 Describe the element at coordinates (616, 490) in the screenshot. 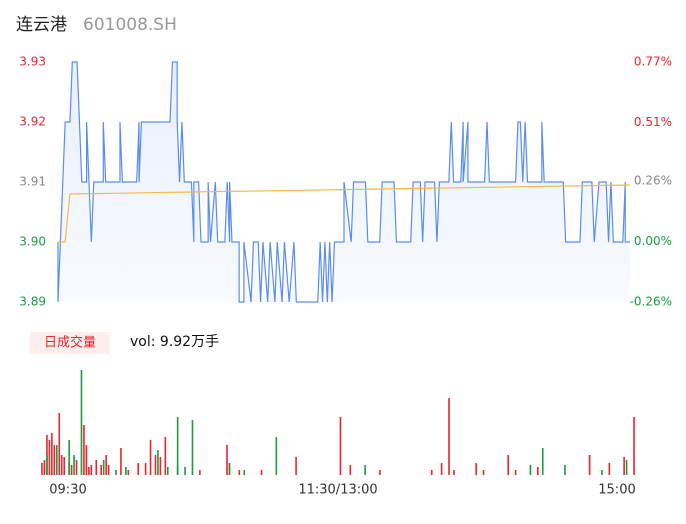

I see `x-tick-label: 15:00` at that location.